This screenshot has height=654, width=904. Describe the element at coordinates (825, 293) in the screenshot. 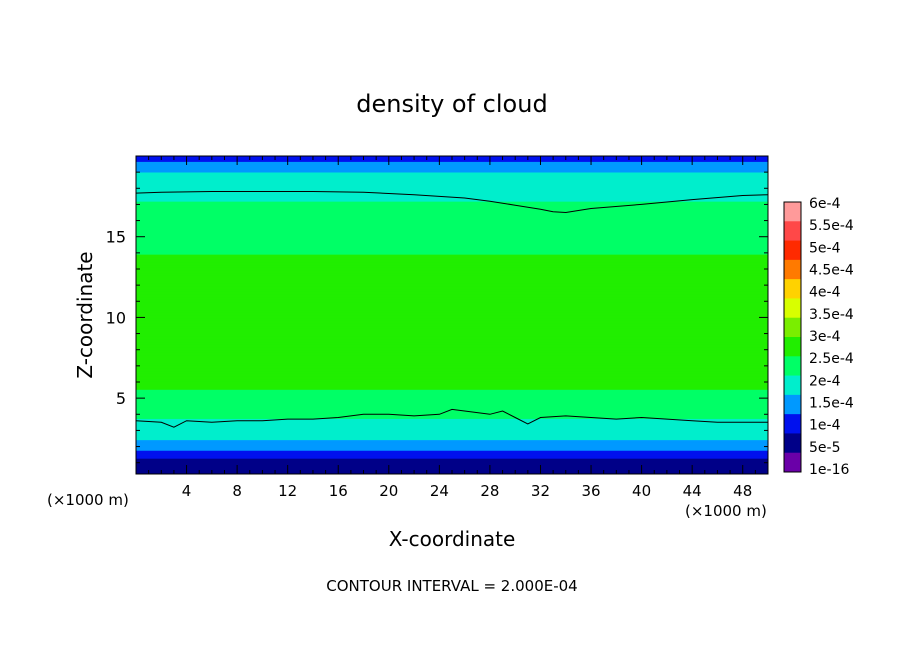

I see `colorbar-label: 4e-4` at that location.